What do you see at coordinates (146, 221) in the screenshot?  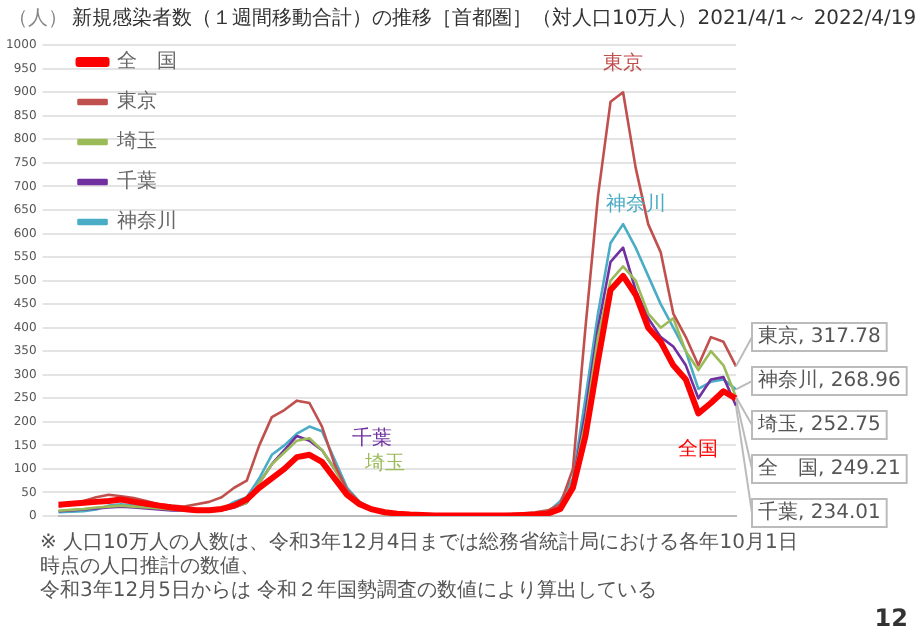 I see `legend-label: 神奈川` at bounding box center [146, 221].